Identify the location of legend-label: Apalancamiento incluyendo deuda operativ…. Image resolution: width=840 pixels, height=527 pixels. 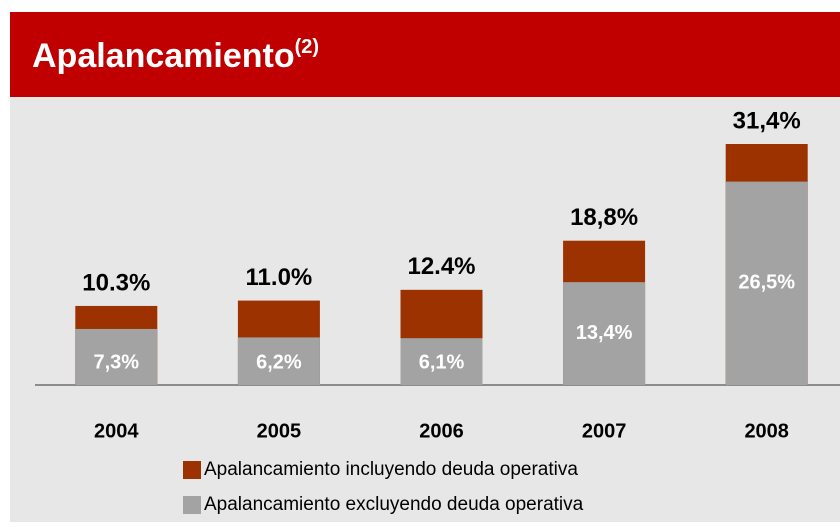
(391, 469).